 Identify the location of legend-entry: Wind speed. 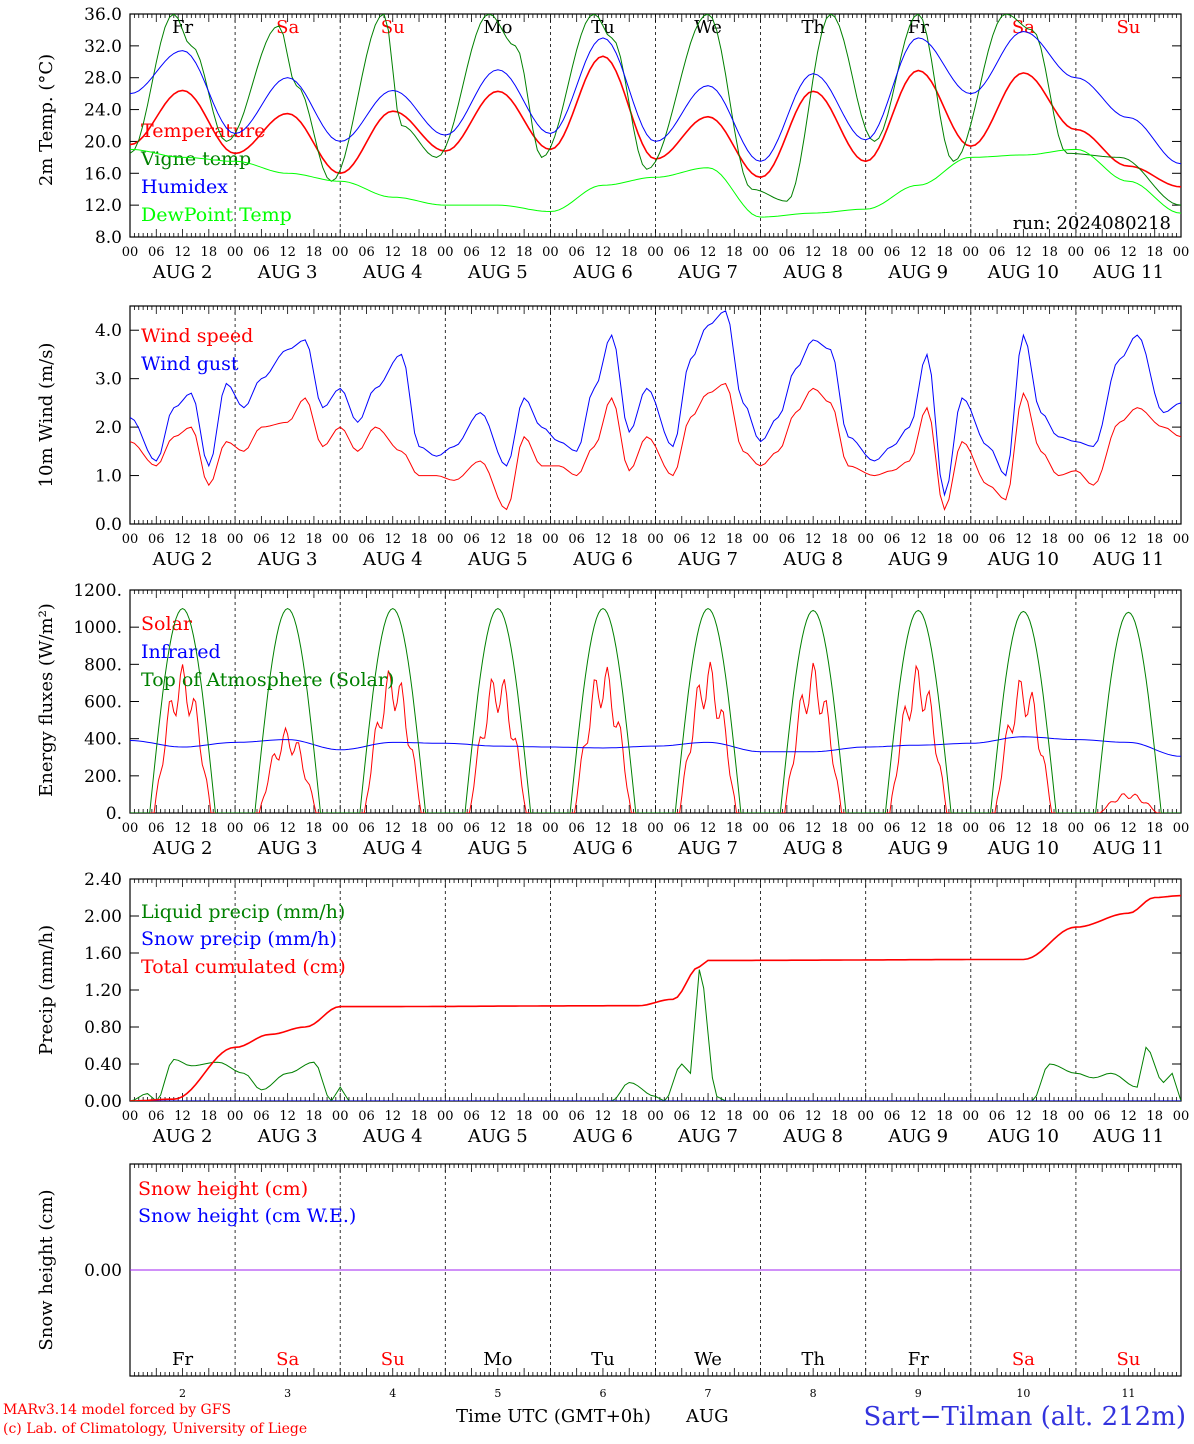
(197, 336).